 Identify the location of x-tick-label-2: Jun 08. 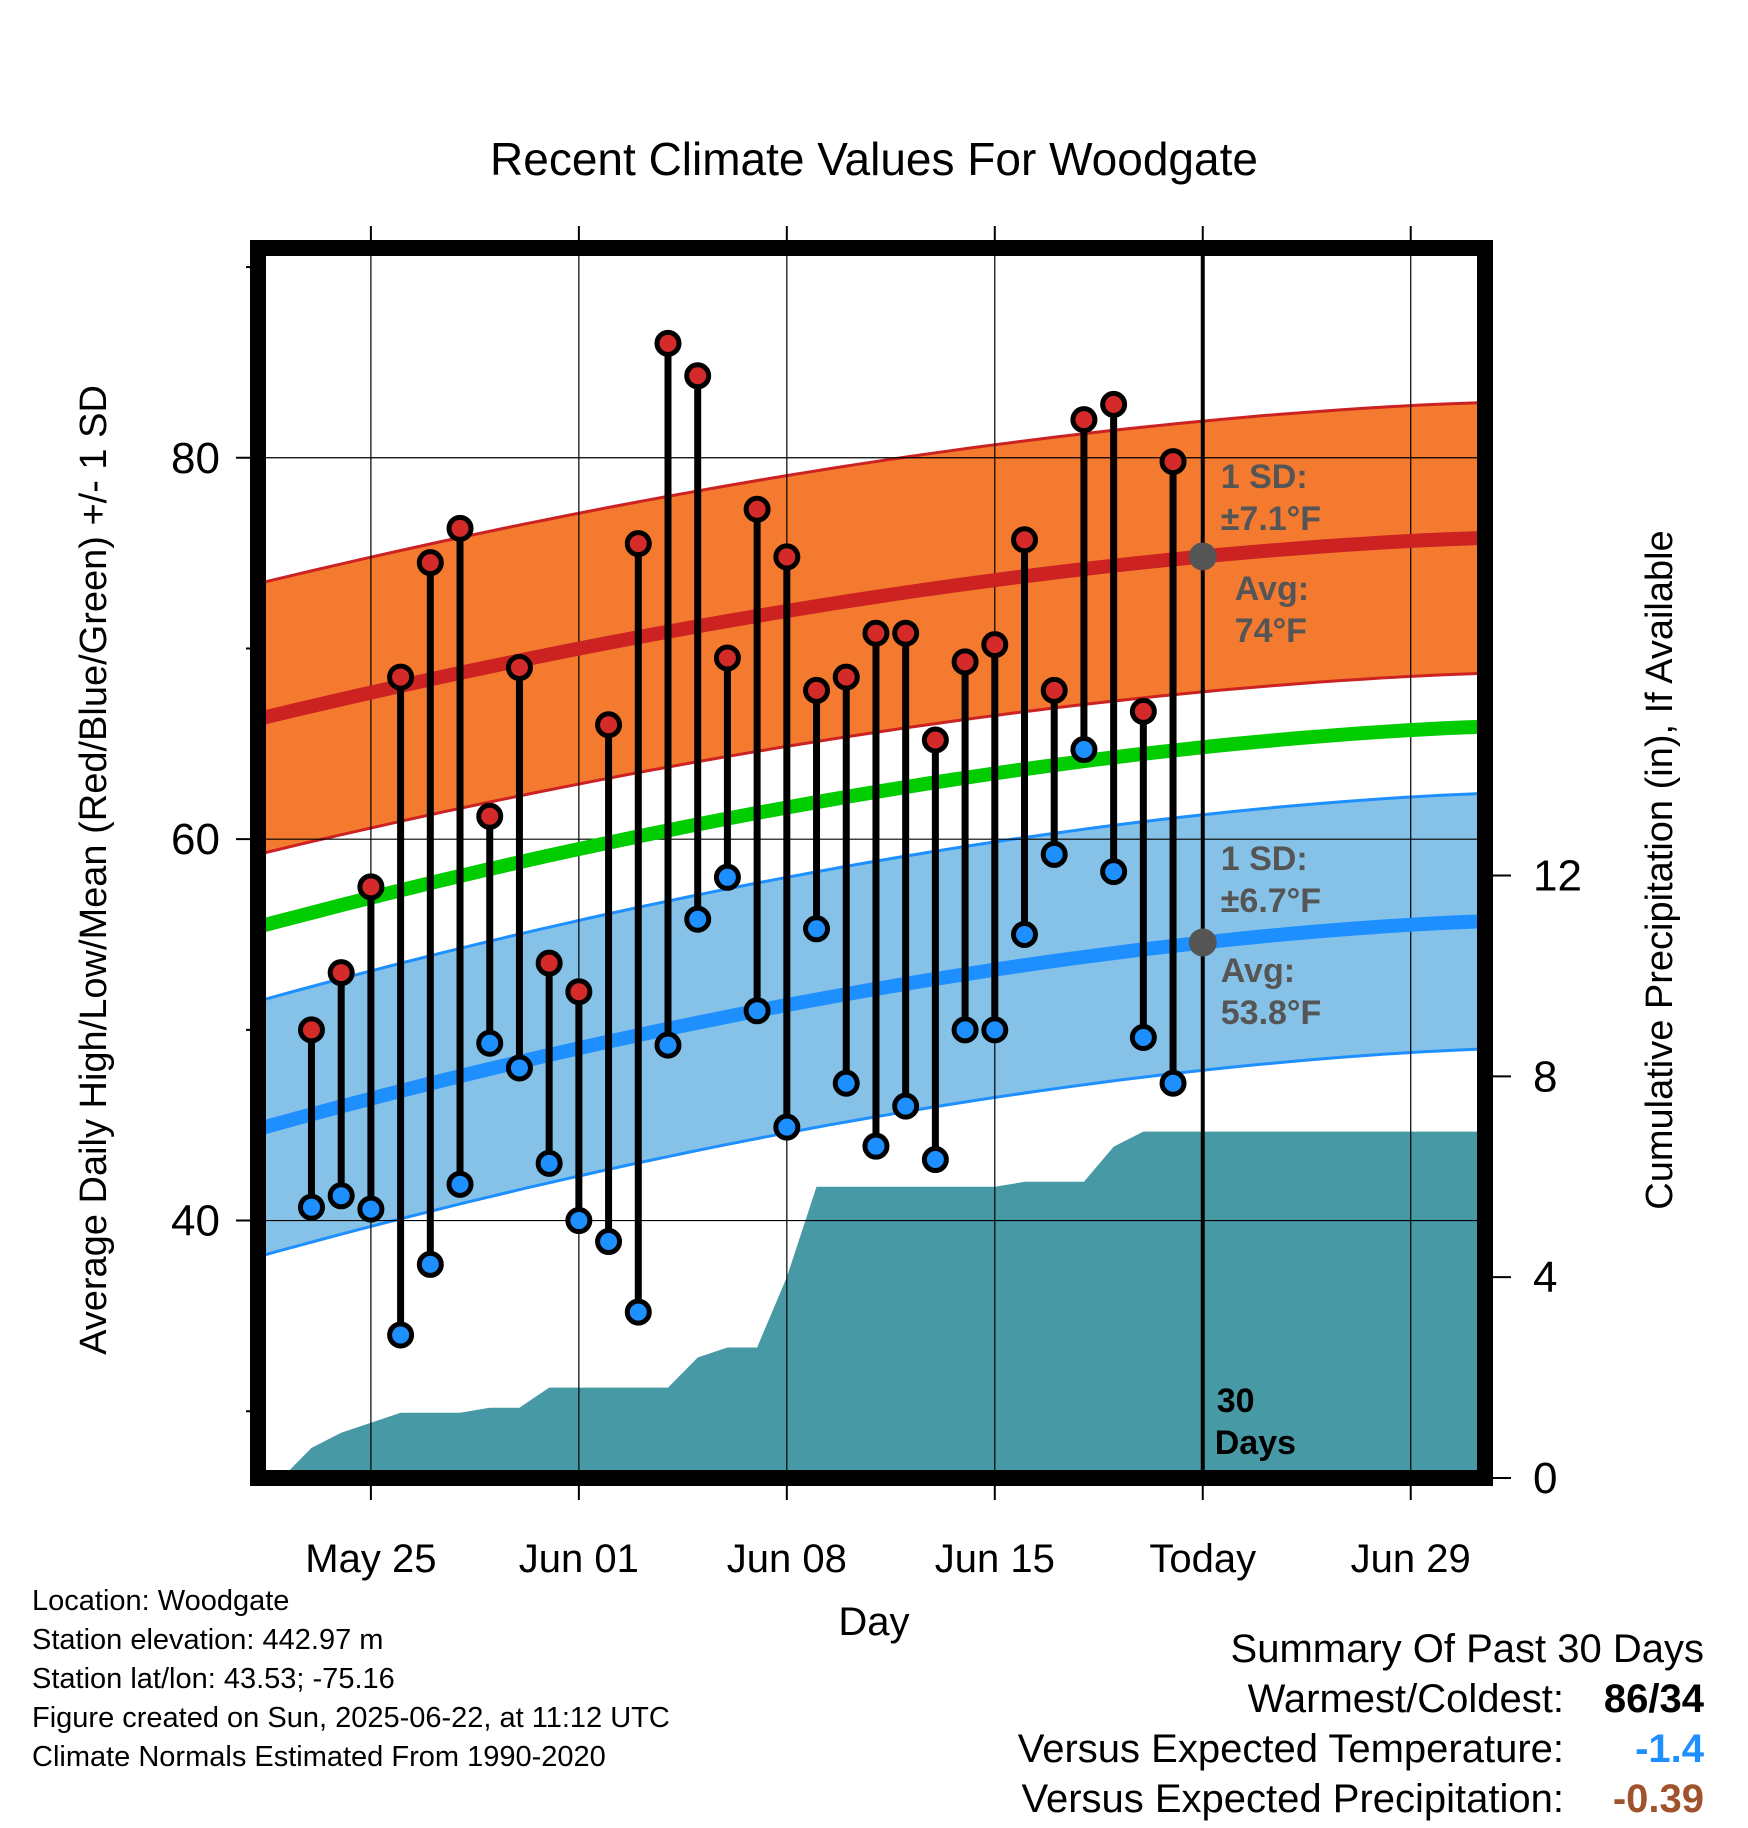
(787, 1559).